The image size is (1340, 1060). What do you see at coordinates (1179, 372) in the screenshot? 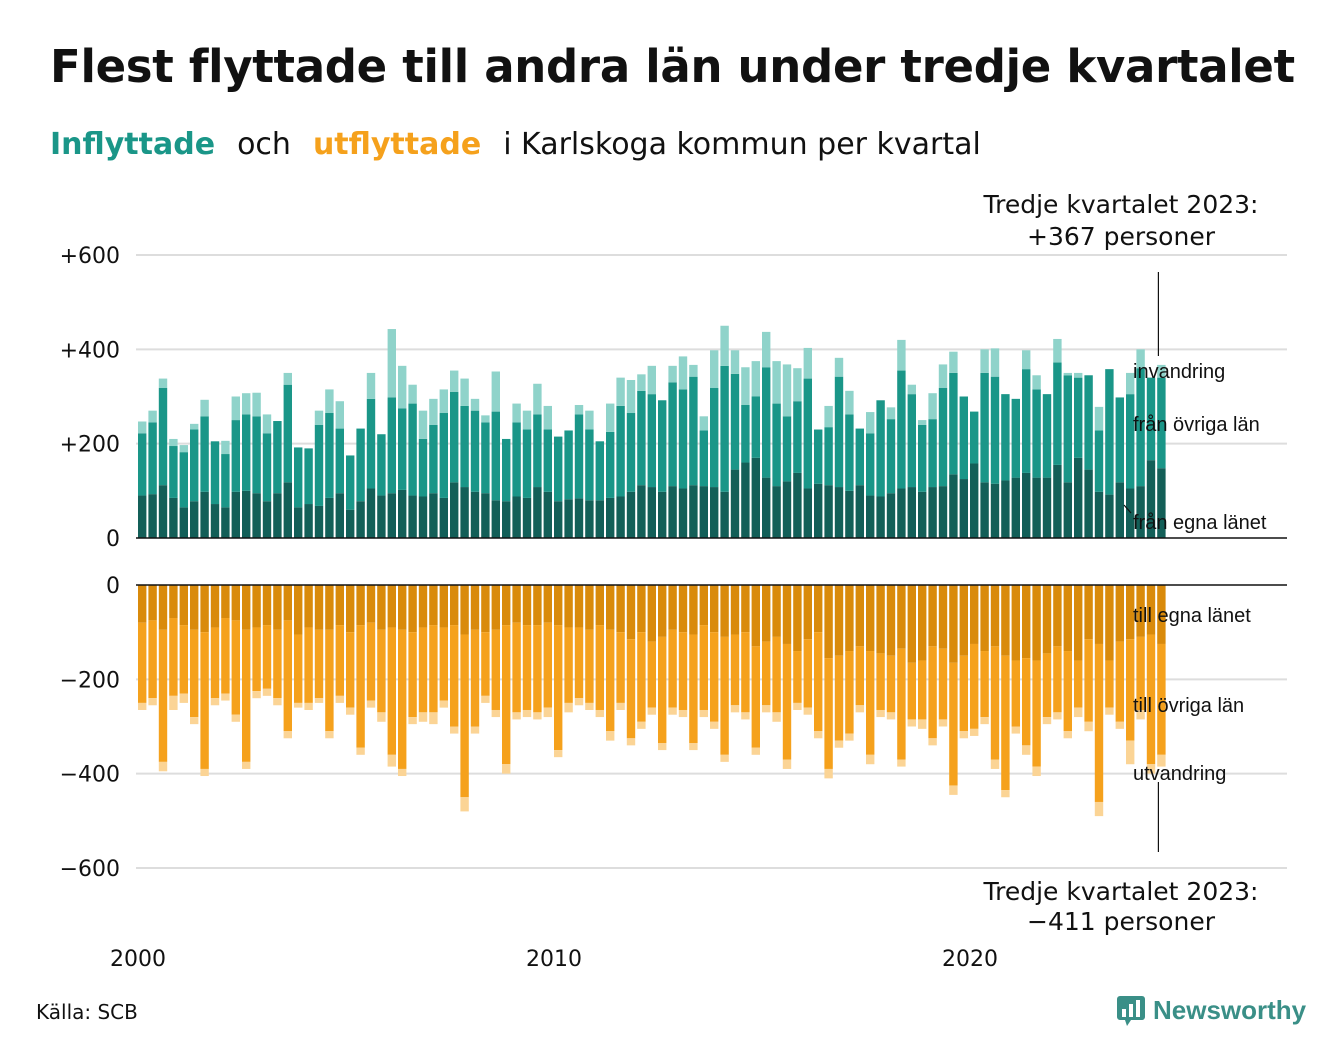
I see `series-label: invandring` at bounding box center [1179, 372].